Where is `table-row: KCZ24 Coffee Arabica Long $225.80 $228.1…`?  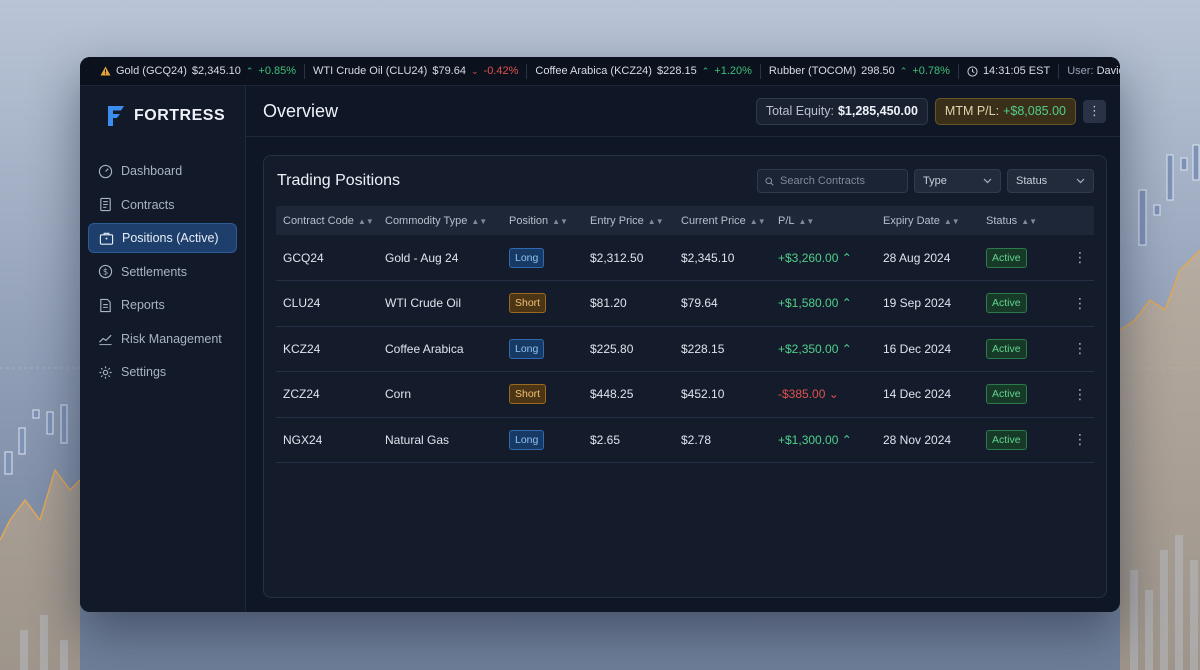
table-row: KCZ24 Coffee Arabica Long $225.80 $228.1… is located at coordinates (685, 349).